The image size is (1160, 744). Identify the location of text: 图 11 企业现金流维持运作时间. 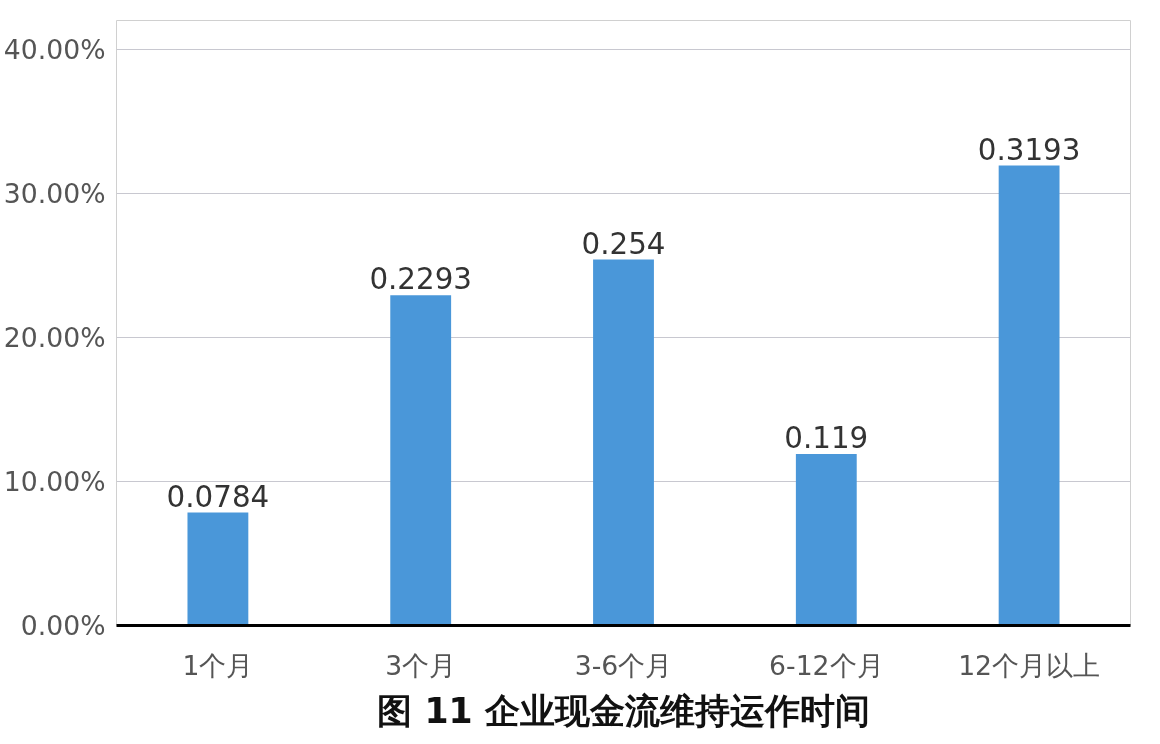
(623, 710).